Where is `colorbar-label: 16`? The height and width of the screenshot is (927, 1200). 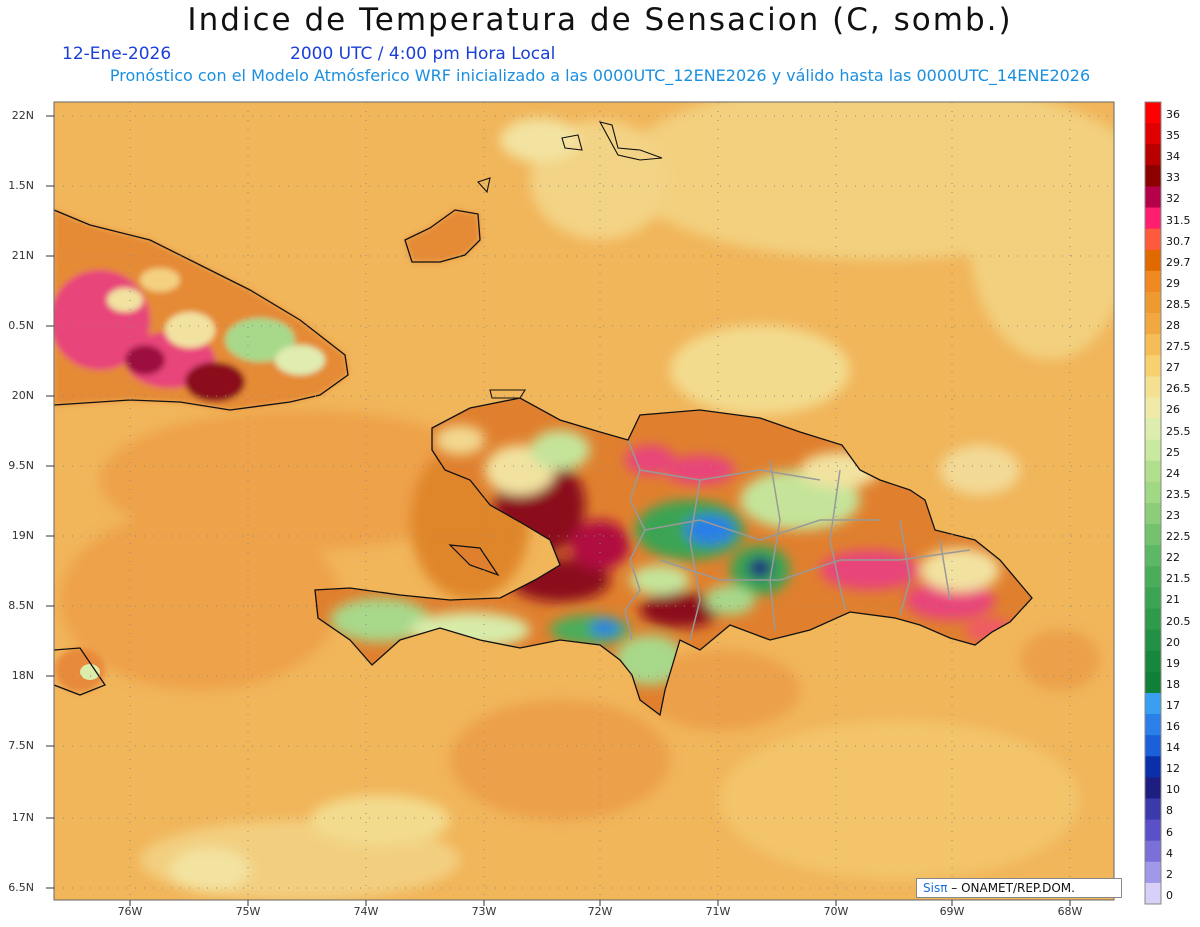
colorbar-label: 16 is located at coordinates (1173, 727).